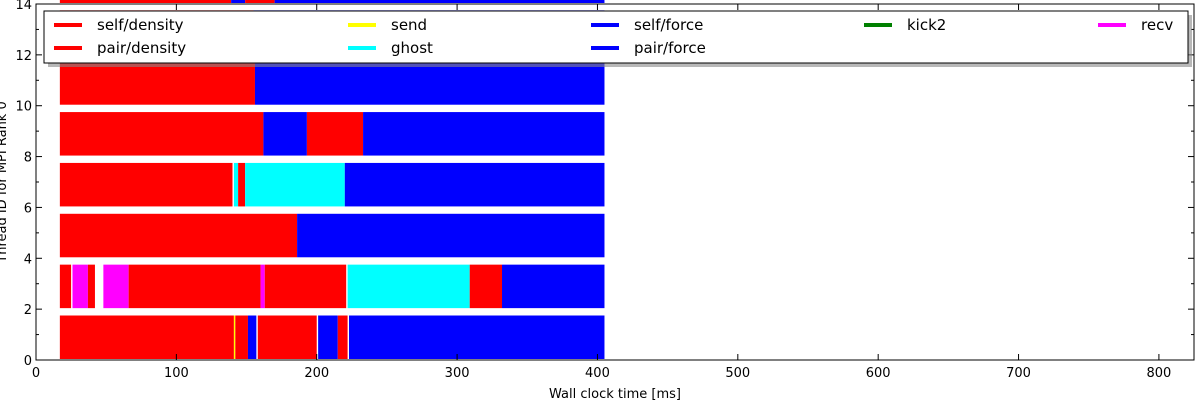  Describe the element at coordinates (23, 6) in the screenshot. I see `y-tick-label-14: 14` at that location.